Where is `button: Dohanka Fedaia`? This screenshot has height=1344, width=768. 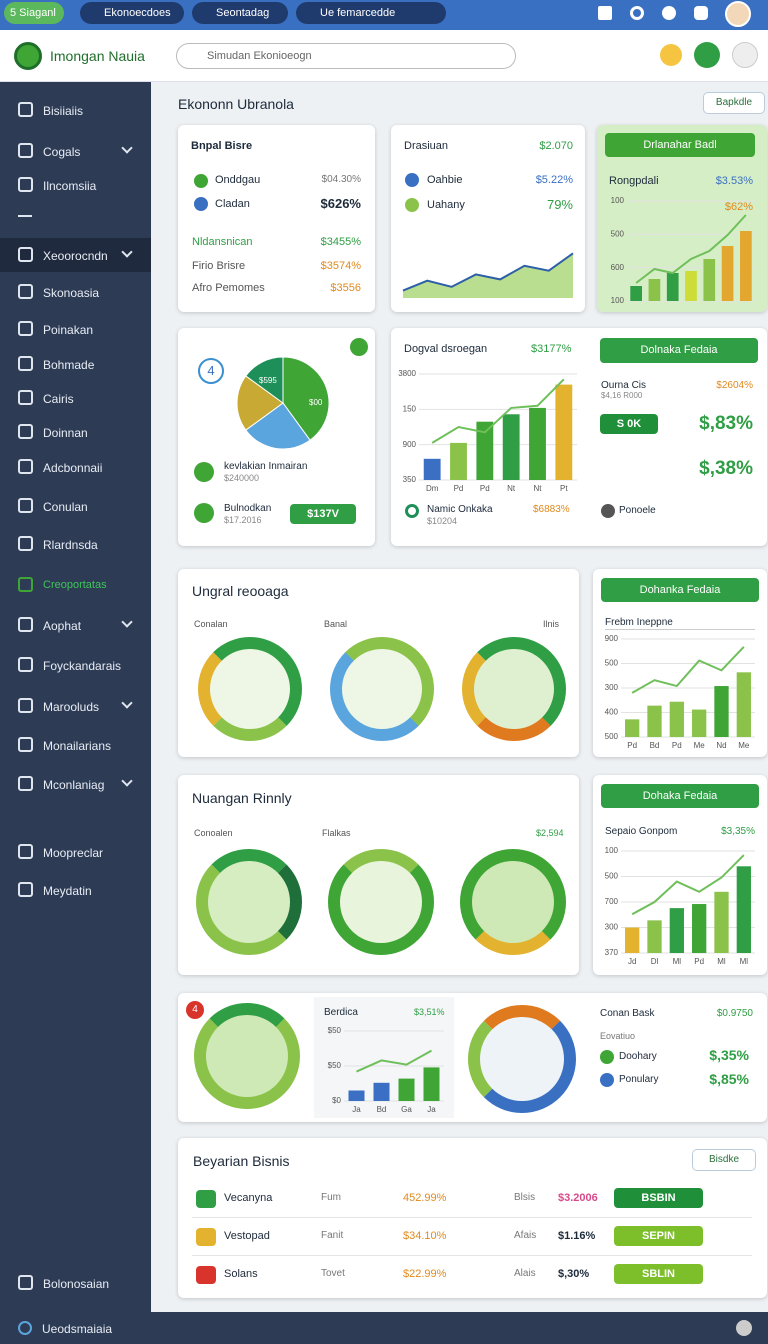 button: Dohanka Fedaia is located at coordinates (680, 590).